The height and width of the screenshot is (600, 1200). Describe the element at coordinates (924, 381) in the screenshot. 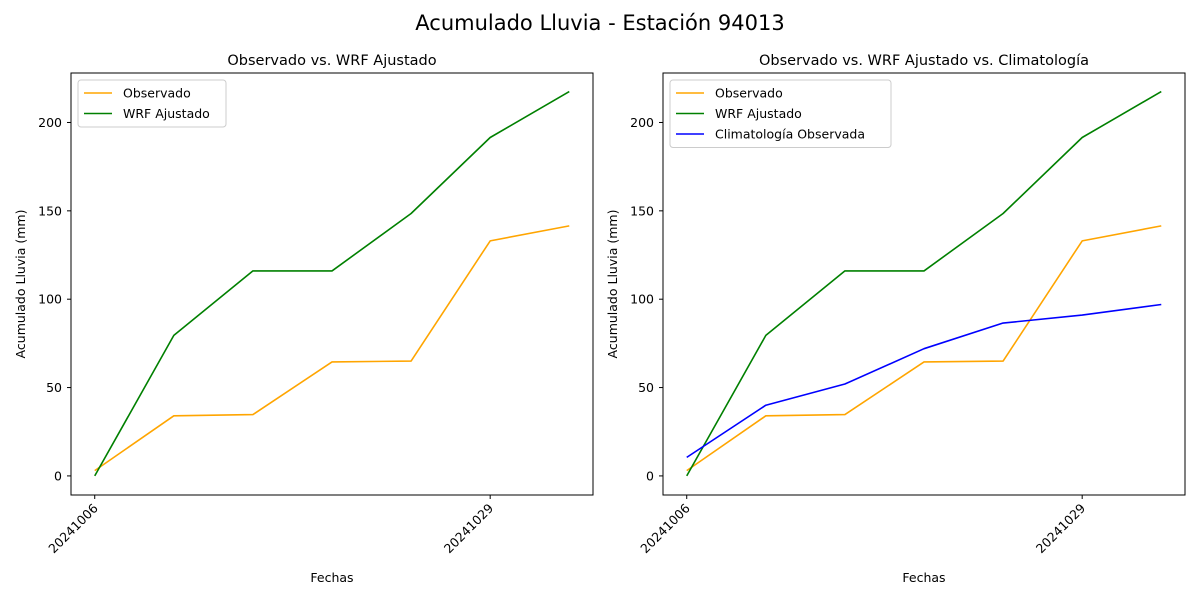

I see `series-line-climatolog-a-observada` at that location.